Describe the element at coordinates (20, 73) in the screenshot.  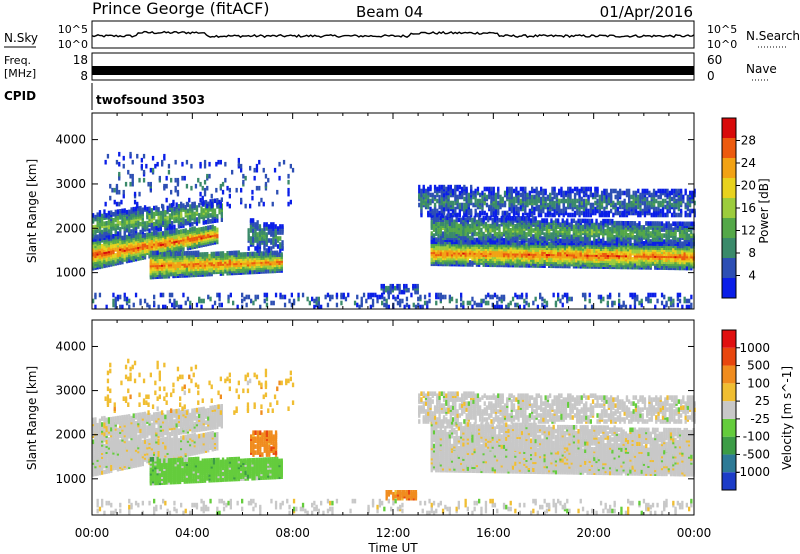
I see `freq-unit-label: [MHz]` at that location.